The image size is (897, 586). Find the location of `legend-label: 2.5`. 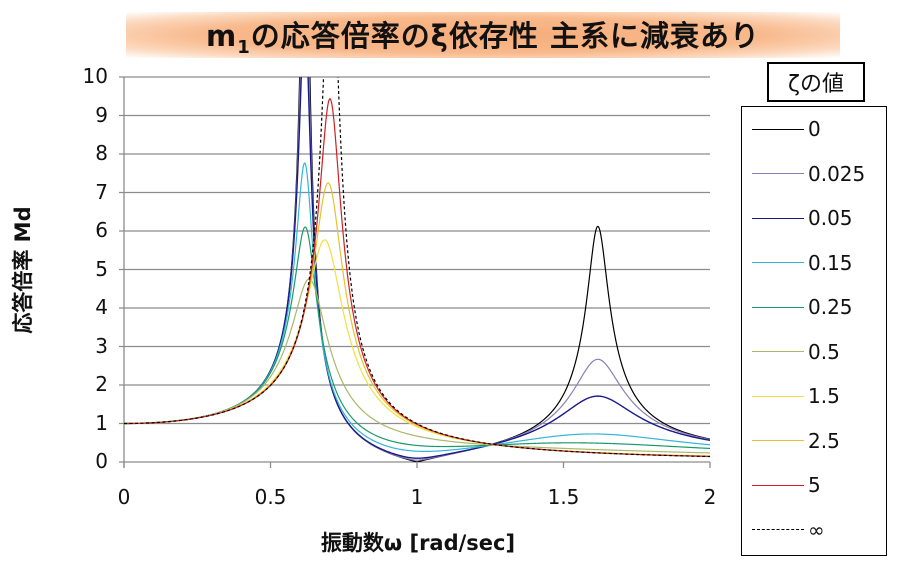

legend-label: 2.5 is located at coordinates (824, 440).